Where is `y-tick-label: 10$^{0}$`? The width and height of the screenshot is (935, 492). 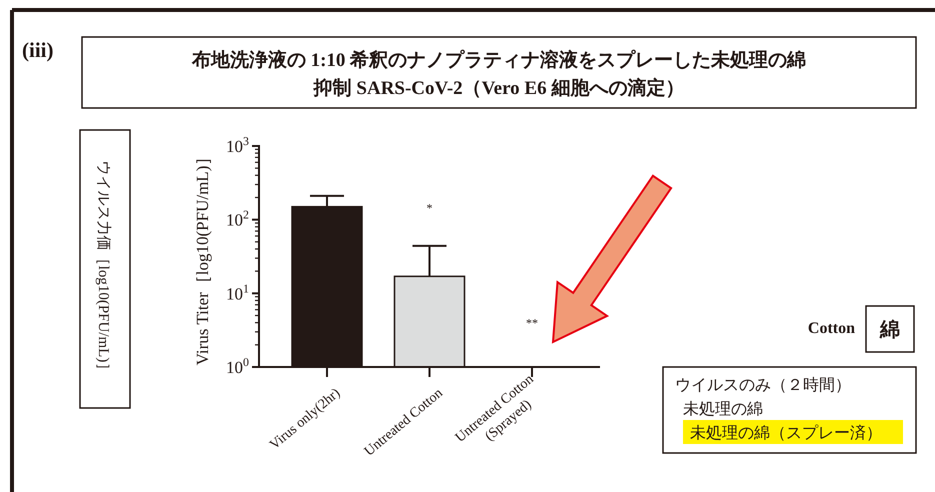
y-tick-label: 10$^{0}$ is located at coordinates (238, 366).